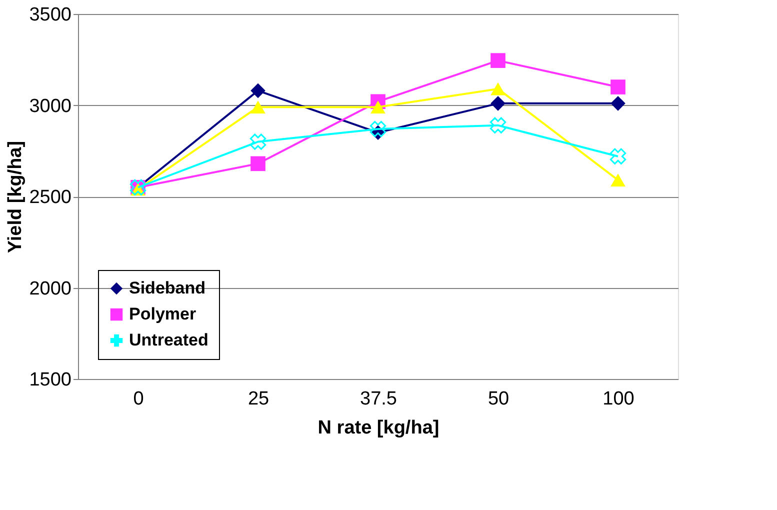 Image resolution: width=777 pixels, height=510 pixels. Describe the element at coordinates (378, 399) in the screenshot. I see `x-tick-label: 37.5` at that location.